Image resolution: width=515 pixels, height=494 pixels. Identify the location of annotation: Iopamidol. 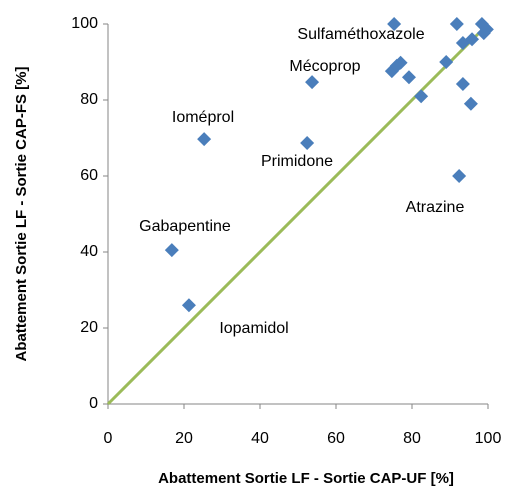
(253, 328).